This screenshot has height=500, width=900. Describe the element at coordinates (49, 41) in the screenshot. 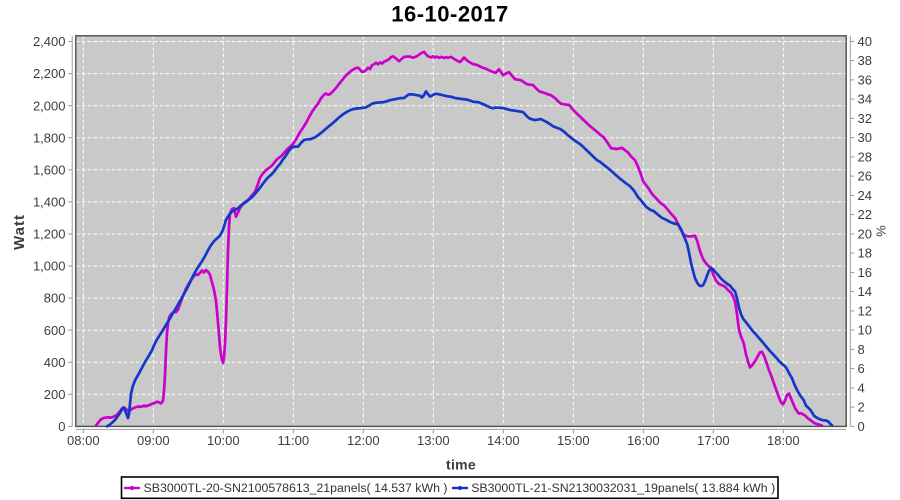

I see `svg-text: 2,400` at that location.